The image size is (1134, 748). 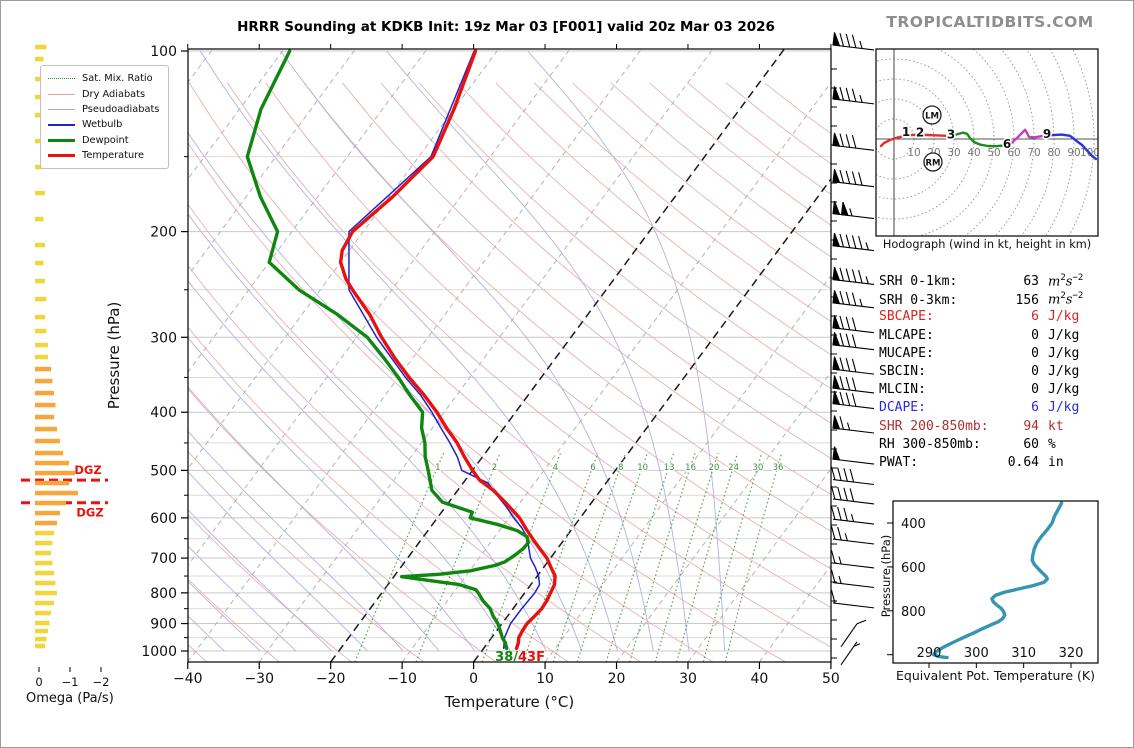 What do you see at coordinates (1005, 391) in the screenshot?
I see `stat-row: MLCIN: 0 J/kg` at bounding box center [1005, 391].